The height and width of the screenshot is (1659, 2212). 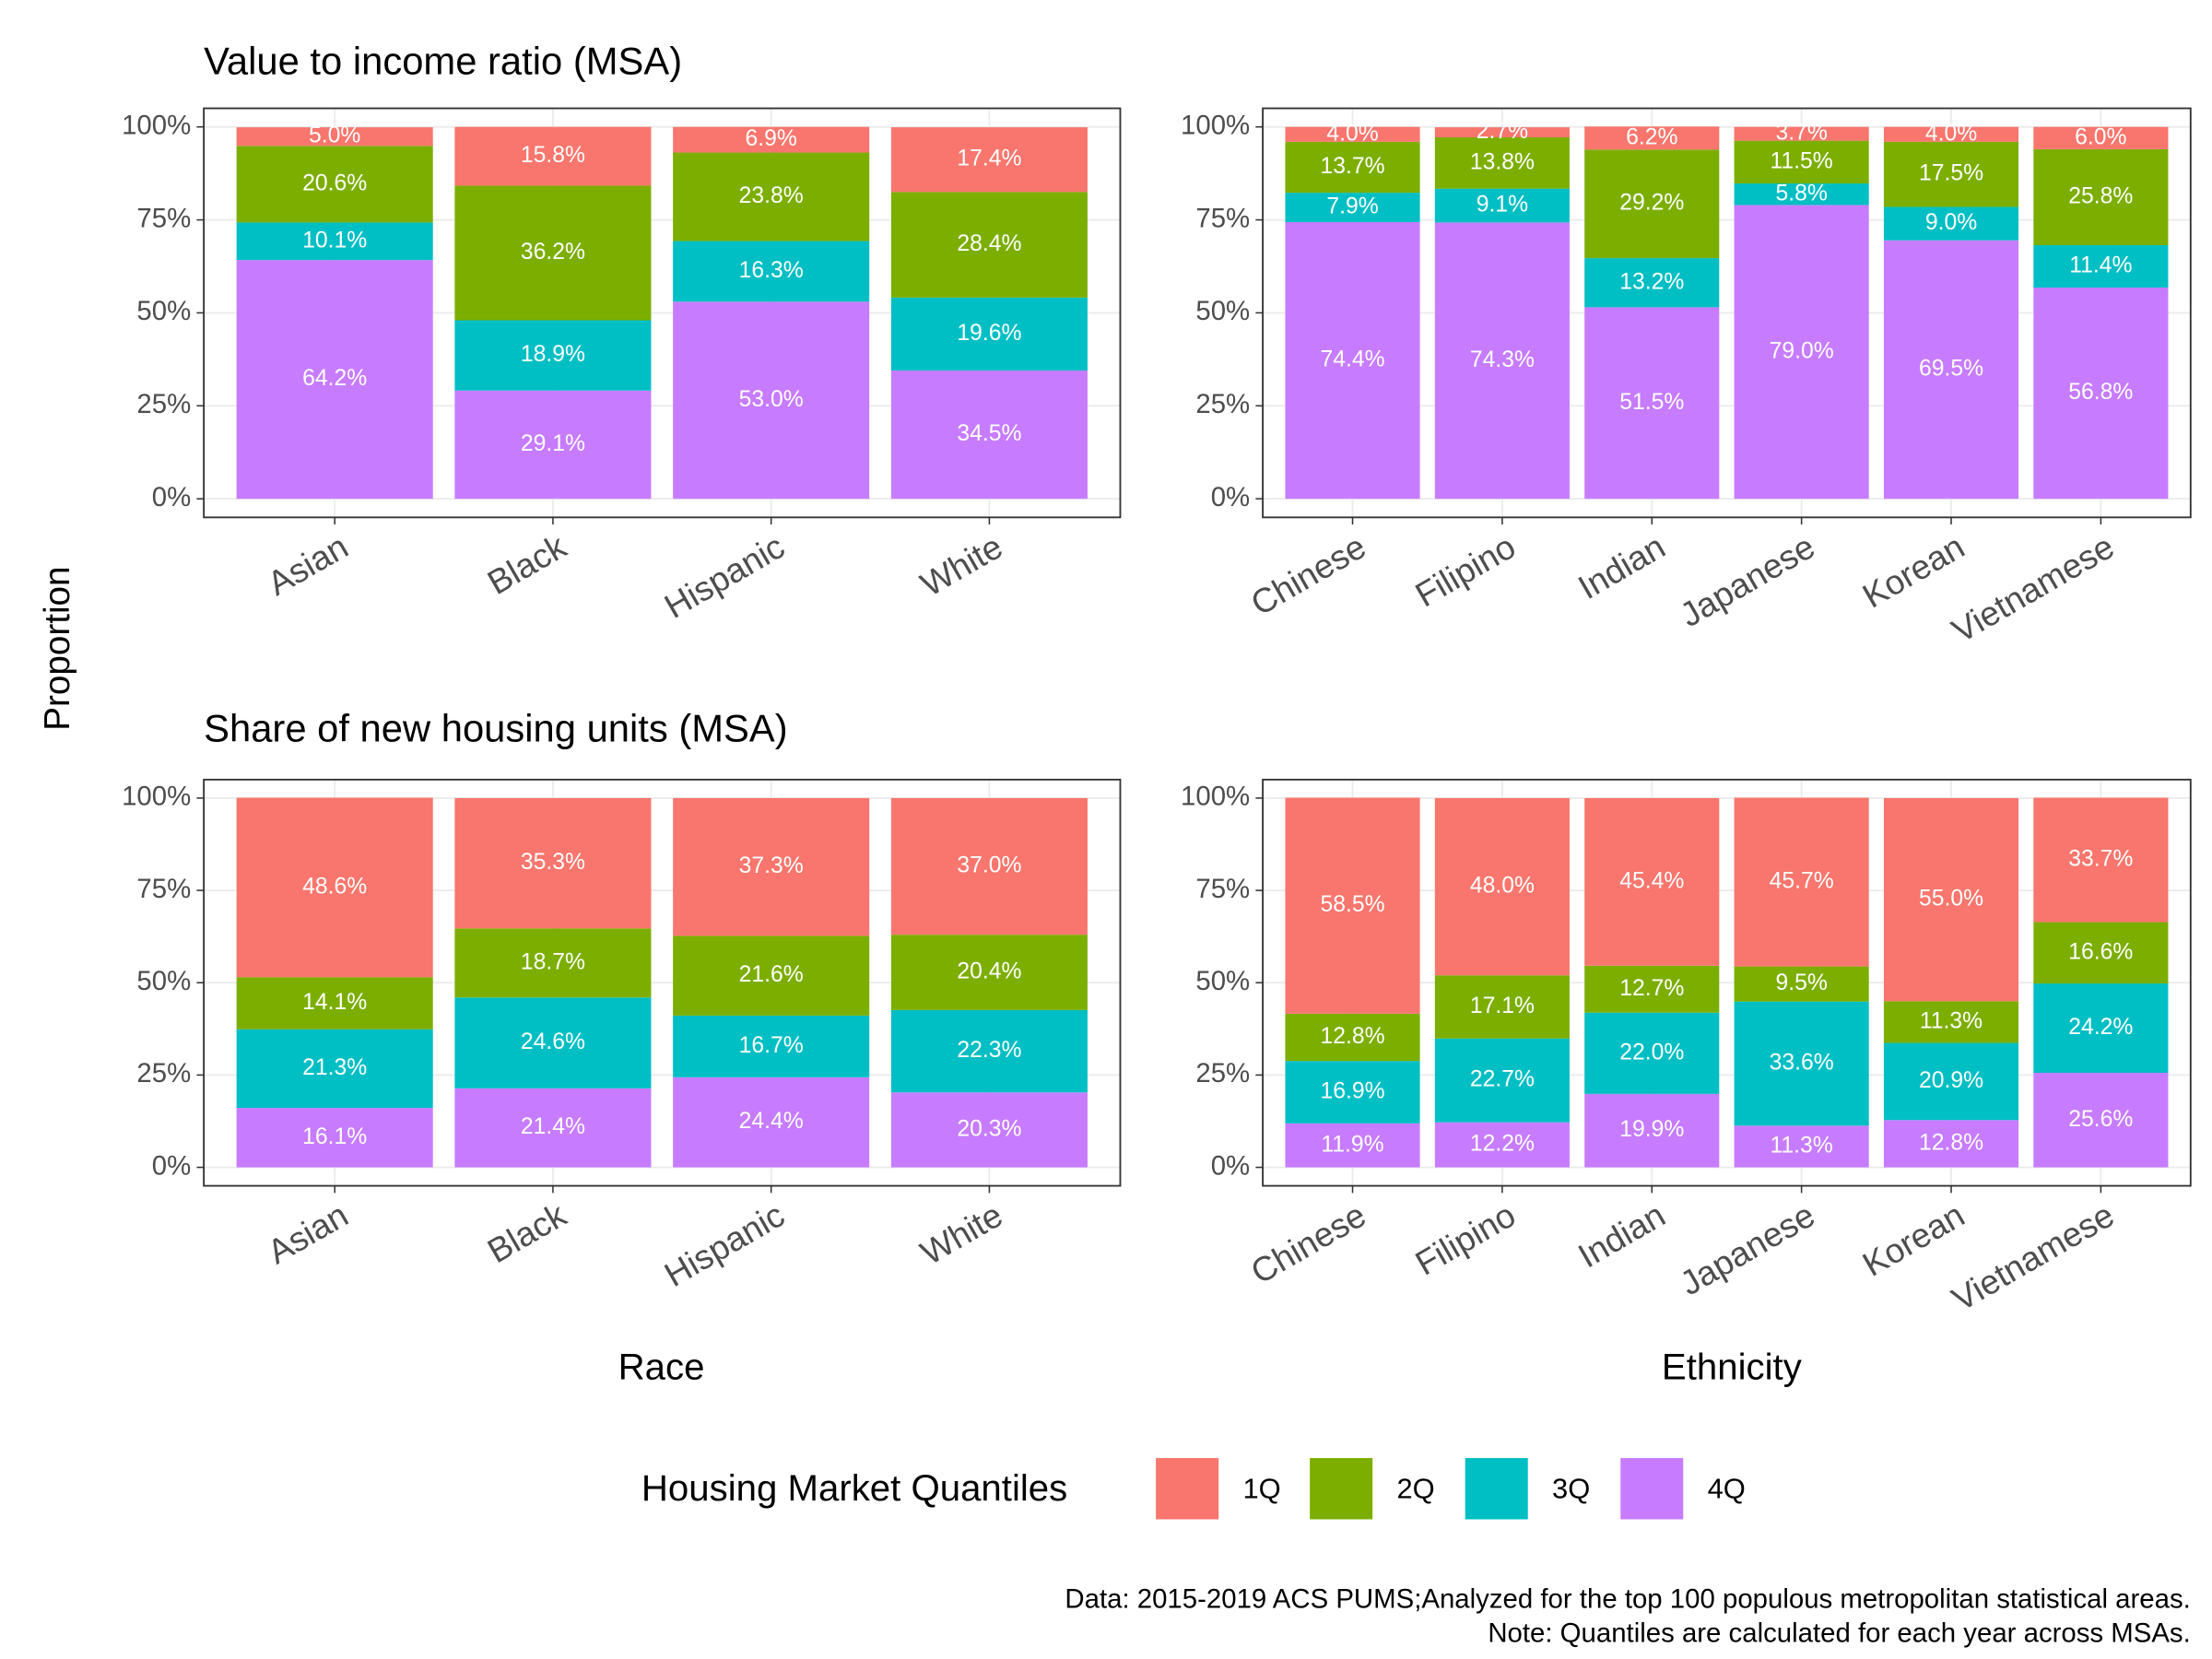 What do you see at coordinates (1308, 574) in the screenshot?
I see `x-tick-label: Chinese` at bounding box center [1308, 574].